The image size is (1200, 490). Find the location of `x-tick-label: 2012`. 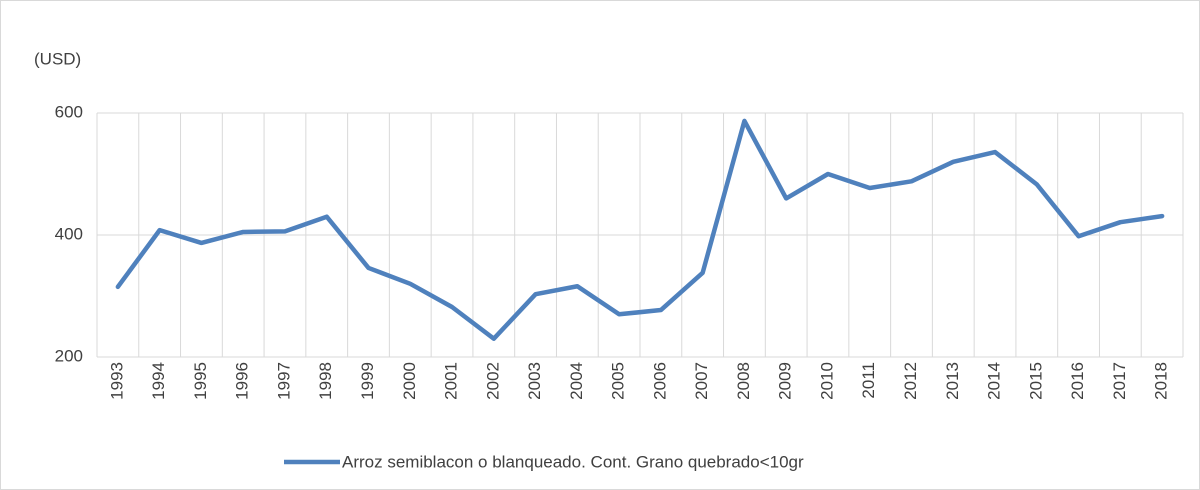

x-tick-label: 2012 is located at coordinates (910, 381).